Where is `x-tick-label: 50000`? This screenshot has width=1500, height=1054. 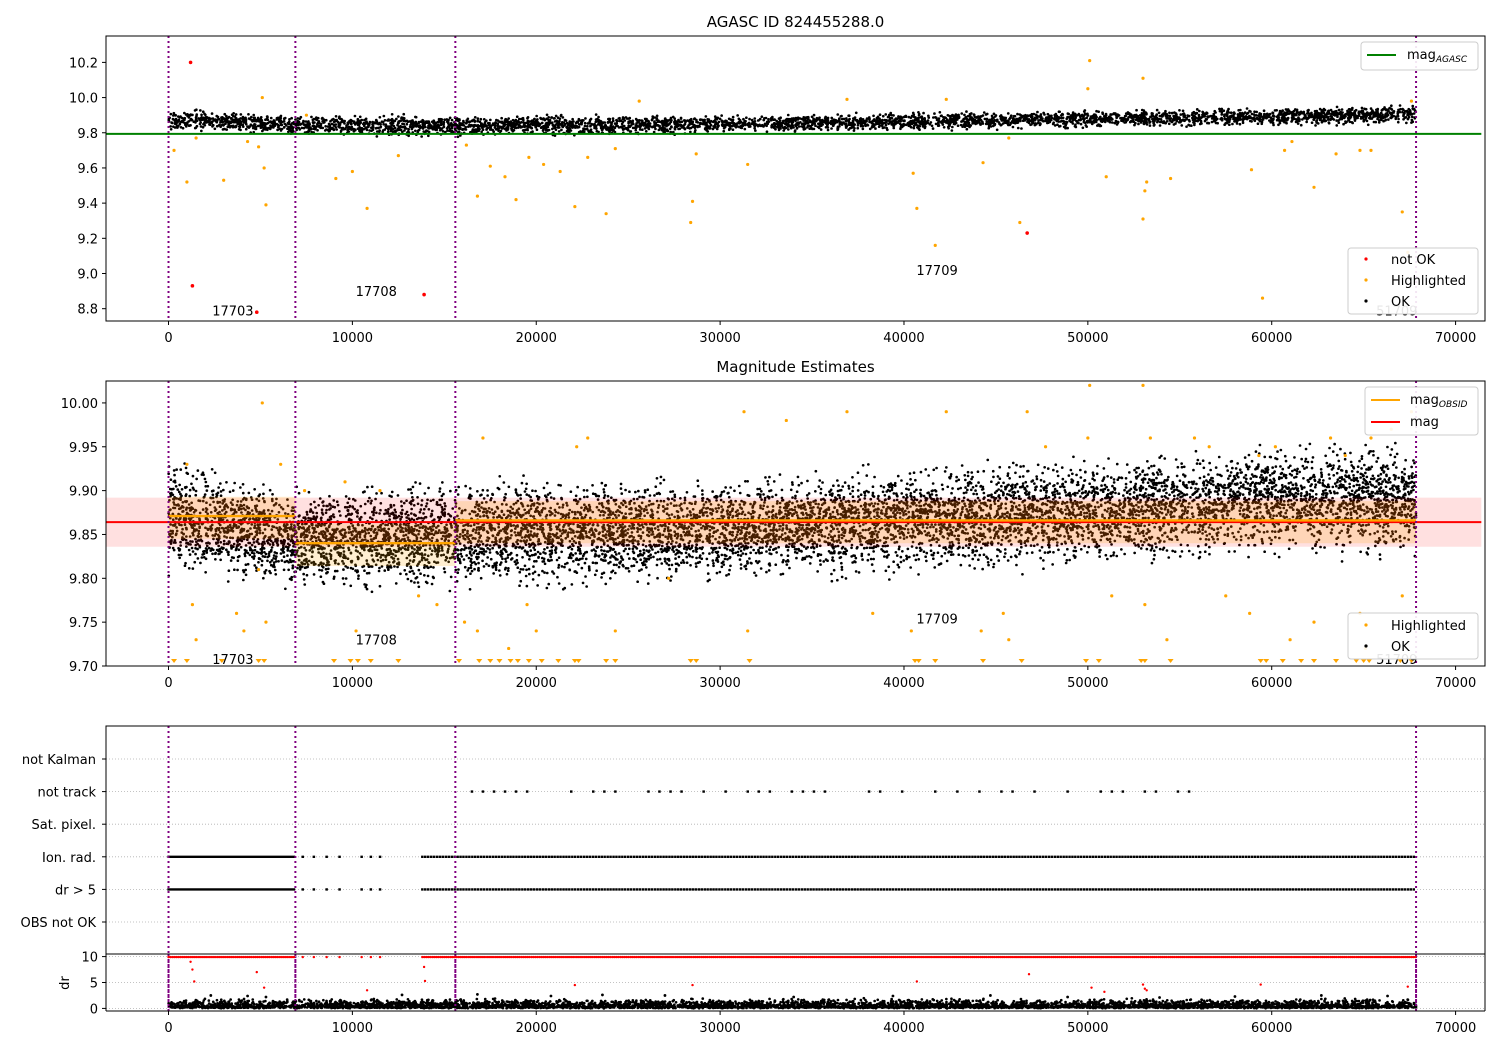
x-tick-label: 50000 is located at coordinates (1087, 683).